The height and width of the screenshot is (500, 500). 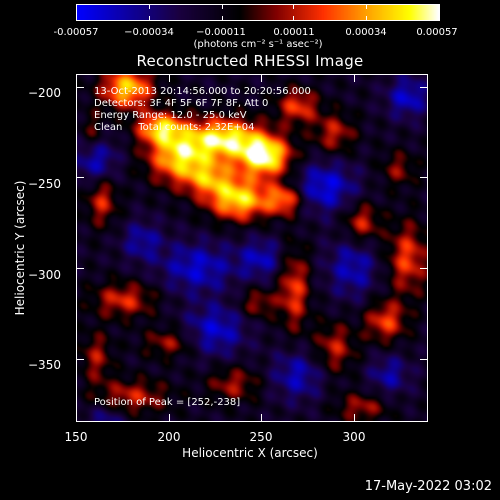 I want to click on render-timestamp: 17-May-2022 03:02, so click(x=428, y=486).